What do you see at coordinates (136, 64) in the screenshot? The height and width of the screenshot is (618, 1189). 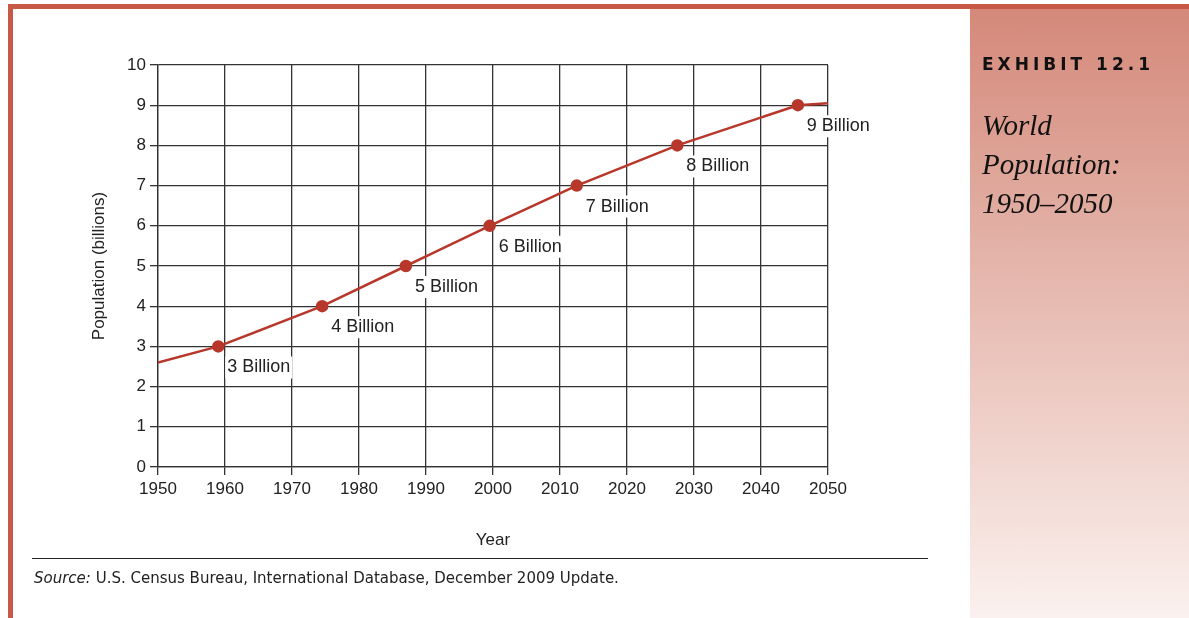 I see `y-tick-label: 10` at bounding box center [136, 64].